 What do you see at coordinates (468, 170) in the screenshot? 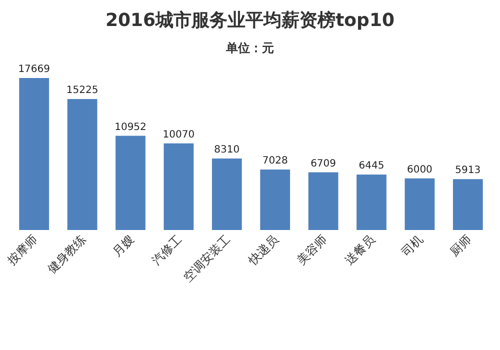
I see `data-label: 5913` at bounding box center [468, 170].